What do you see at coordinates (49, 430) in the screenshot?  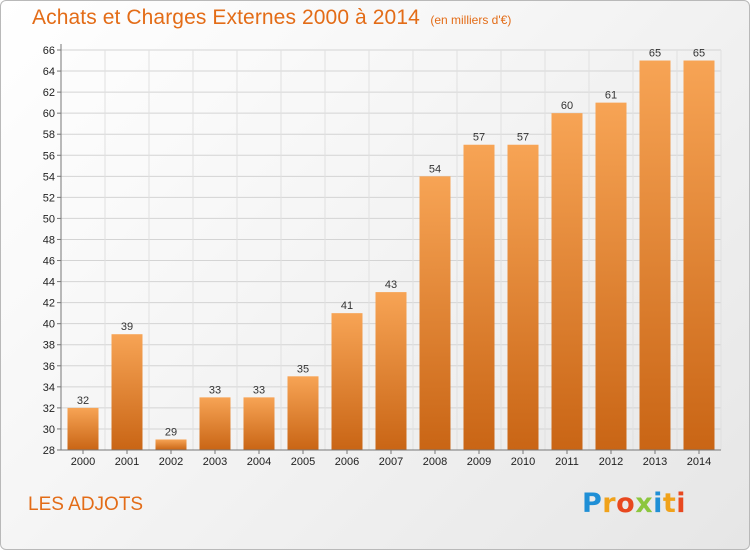 I see `y-tick-label: 30` at bounding box center [49, 430].